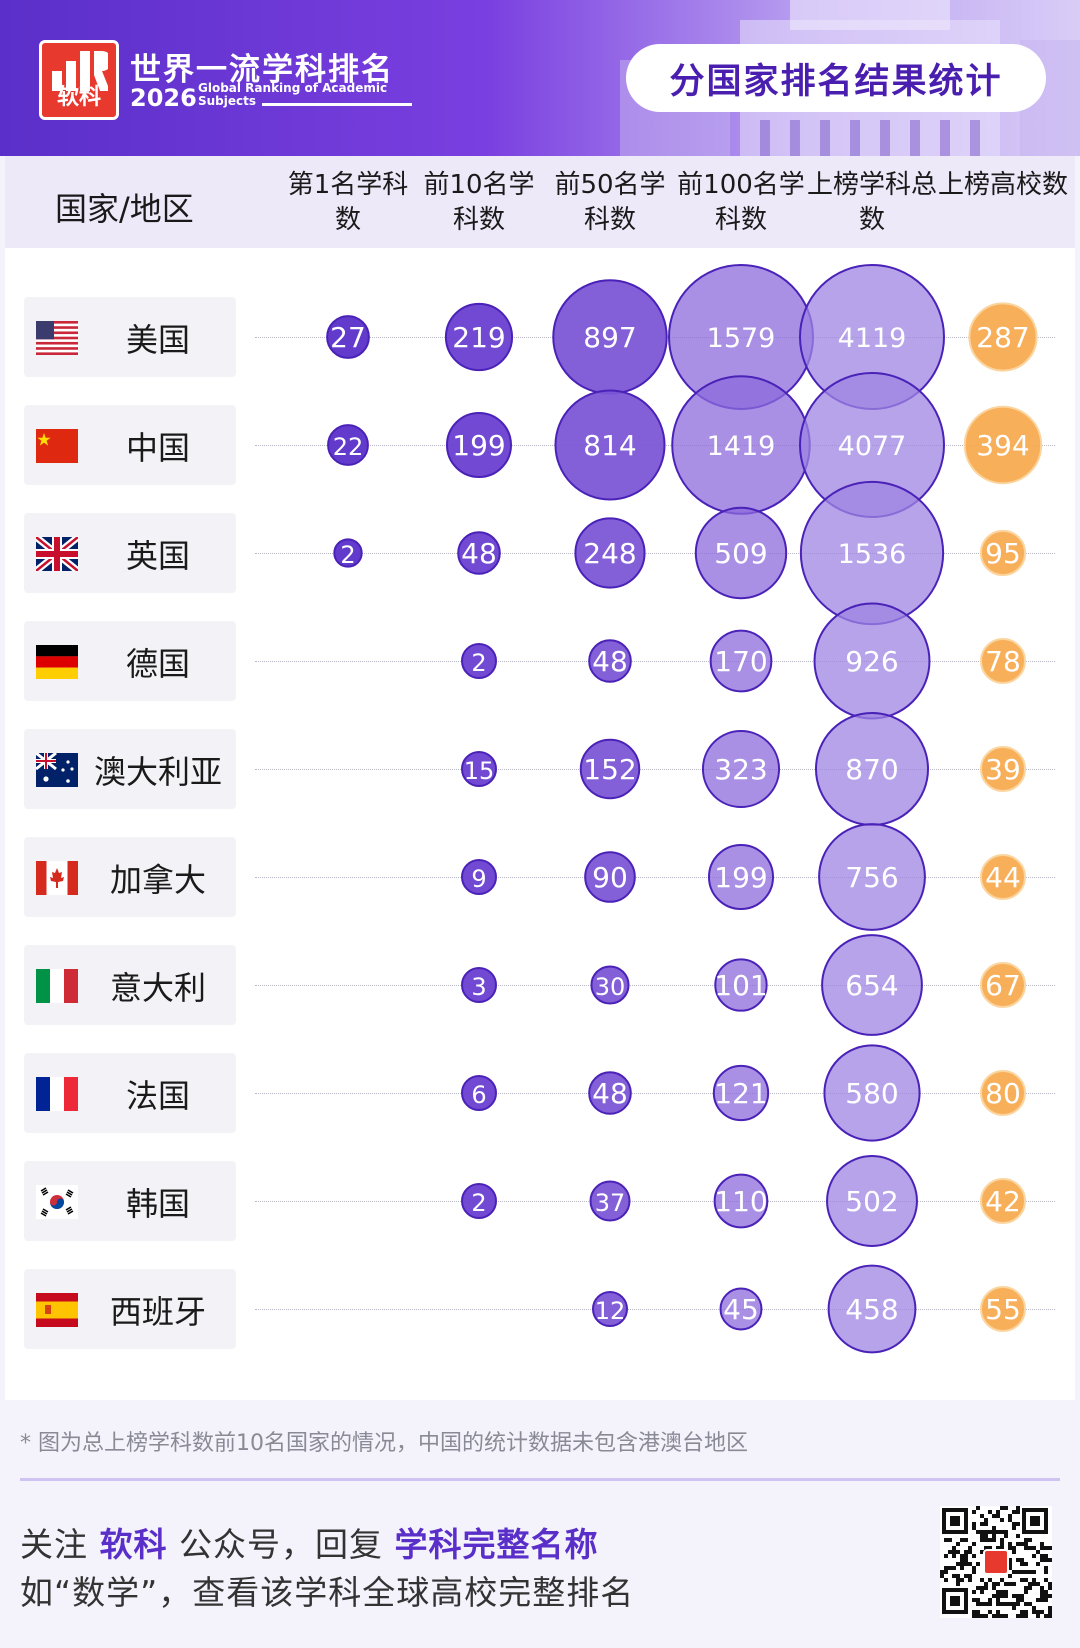 This screenshot has width=1080, height=1648. I want to click on bubble-value-label: 45, so click(741, 1309).